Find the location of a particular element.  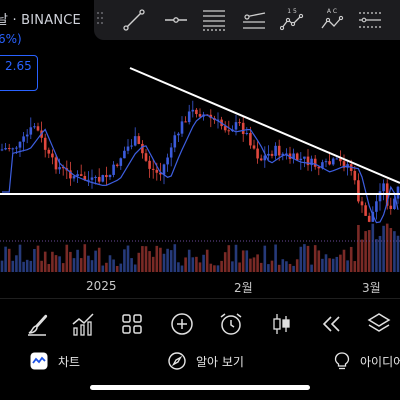

wave-label: 1 5 is located at coordinates (292, 11).